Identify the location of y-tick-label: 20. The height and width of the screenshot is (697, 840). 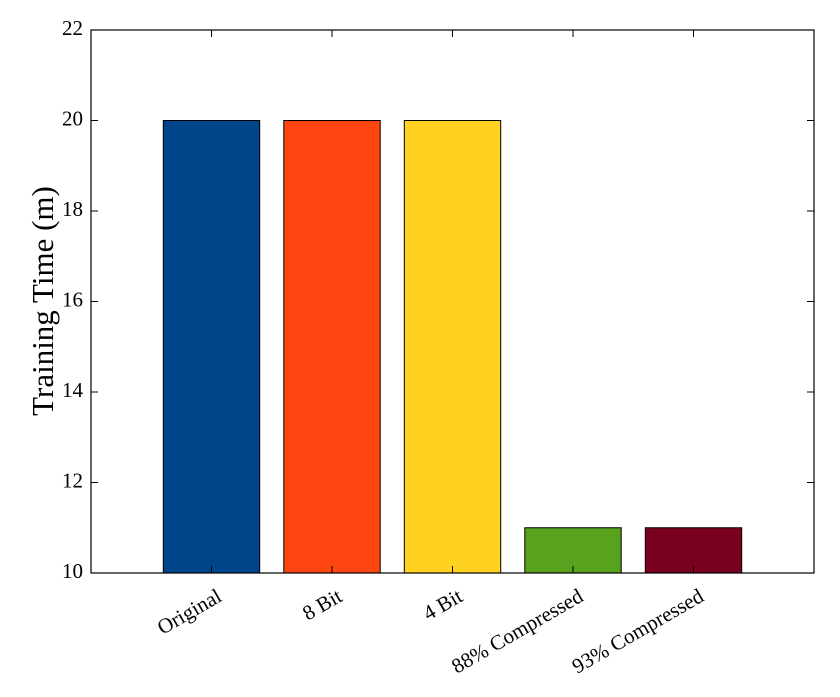
(72, 118).